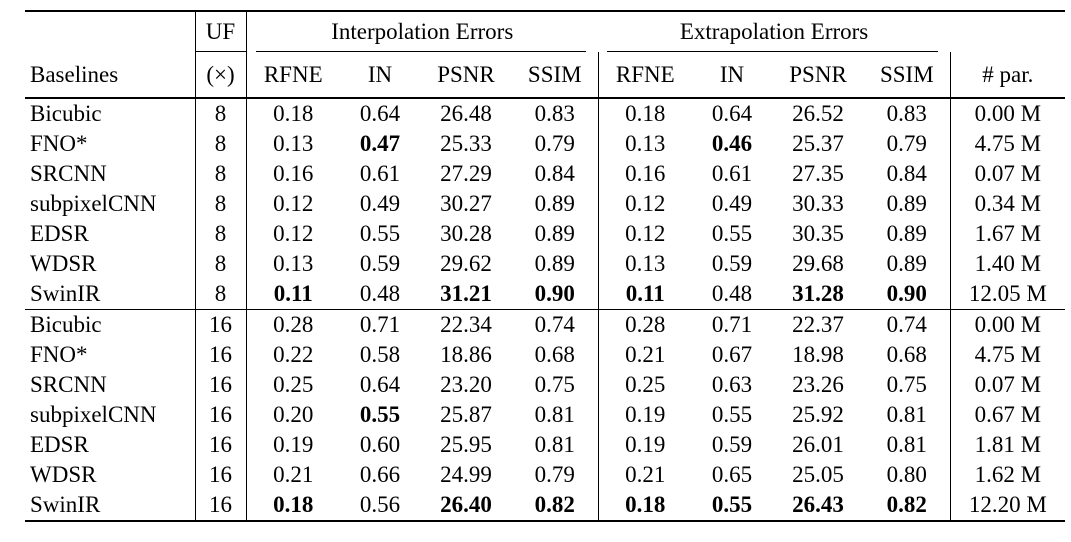 This screenshot has height=542, width=1071. Describe the element at coordinates (466, 354) in the screenshot. I see `interp-psnr-value: 18.86` at that location.